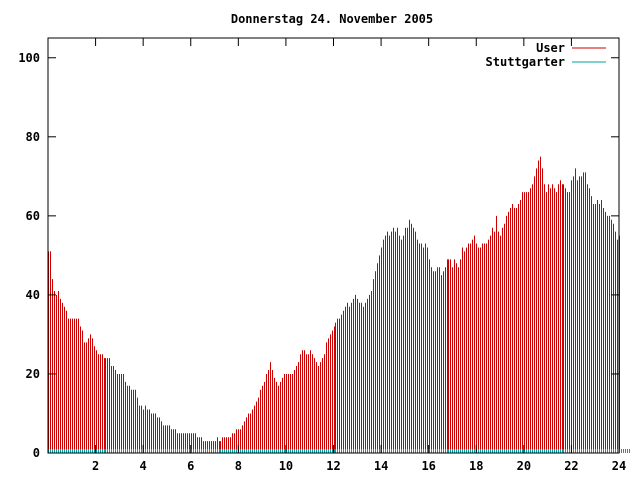 The width and height of the screenshot is (640, 480). I want to click on x-tick-label: 16, so click(428, 466).